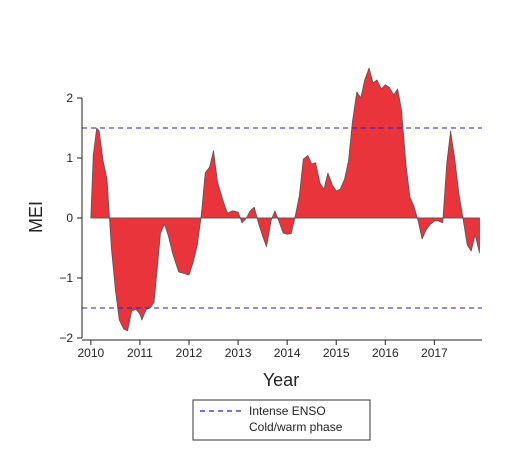 The width and height of the screenshot is (510, 453). What do you see at coordinates (36, 217) in the screenshot?
I see `y-axis-title: MEI` at bounding box center [36, 217].